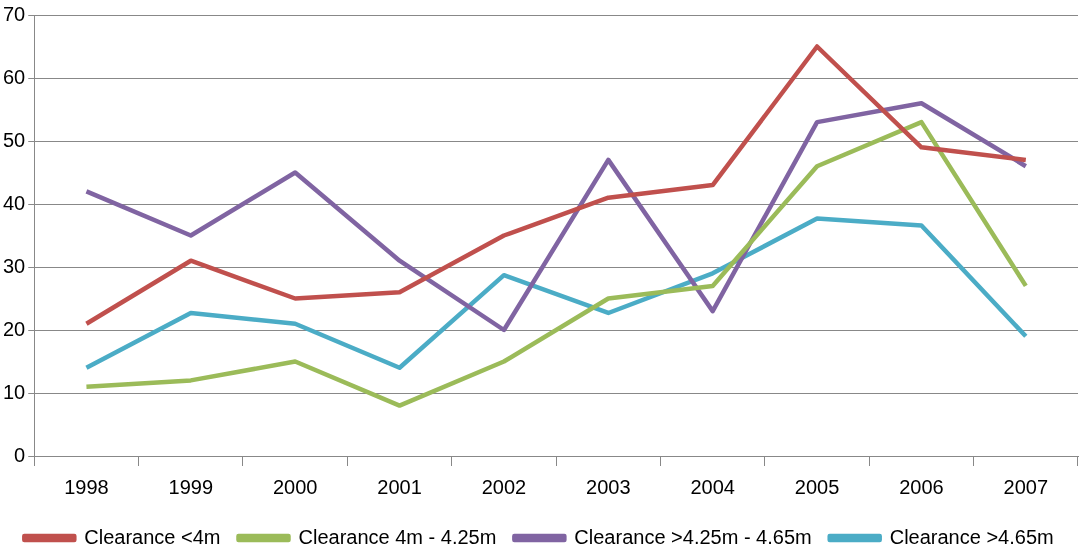 The width and height of the screenshot is (1088, 558). What do you see at coordinates (295, 486) in the screenshot?
I see `x-tick-label: 2000` at bounding box center [295, 486].